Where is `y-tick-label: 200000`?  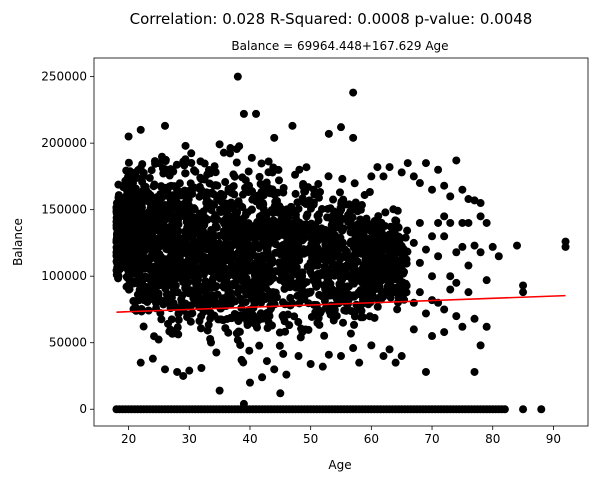 y-tick-label: 200000 is located at coordinates (64, 143).